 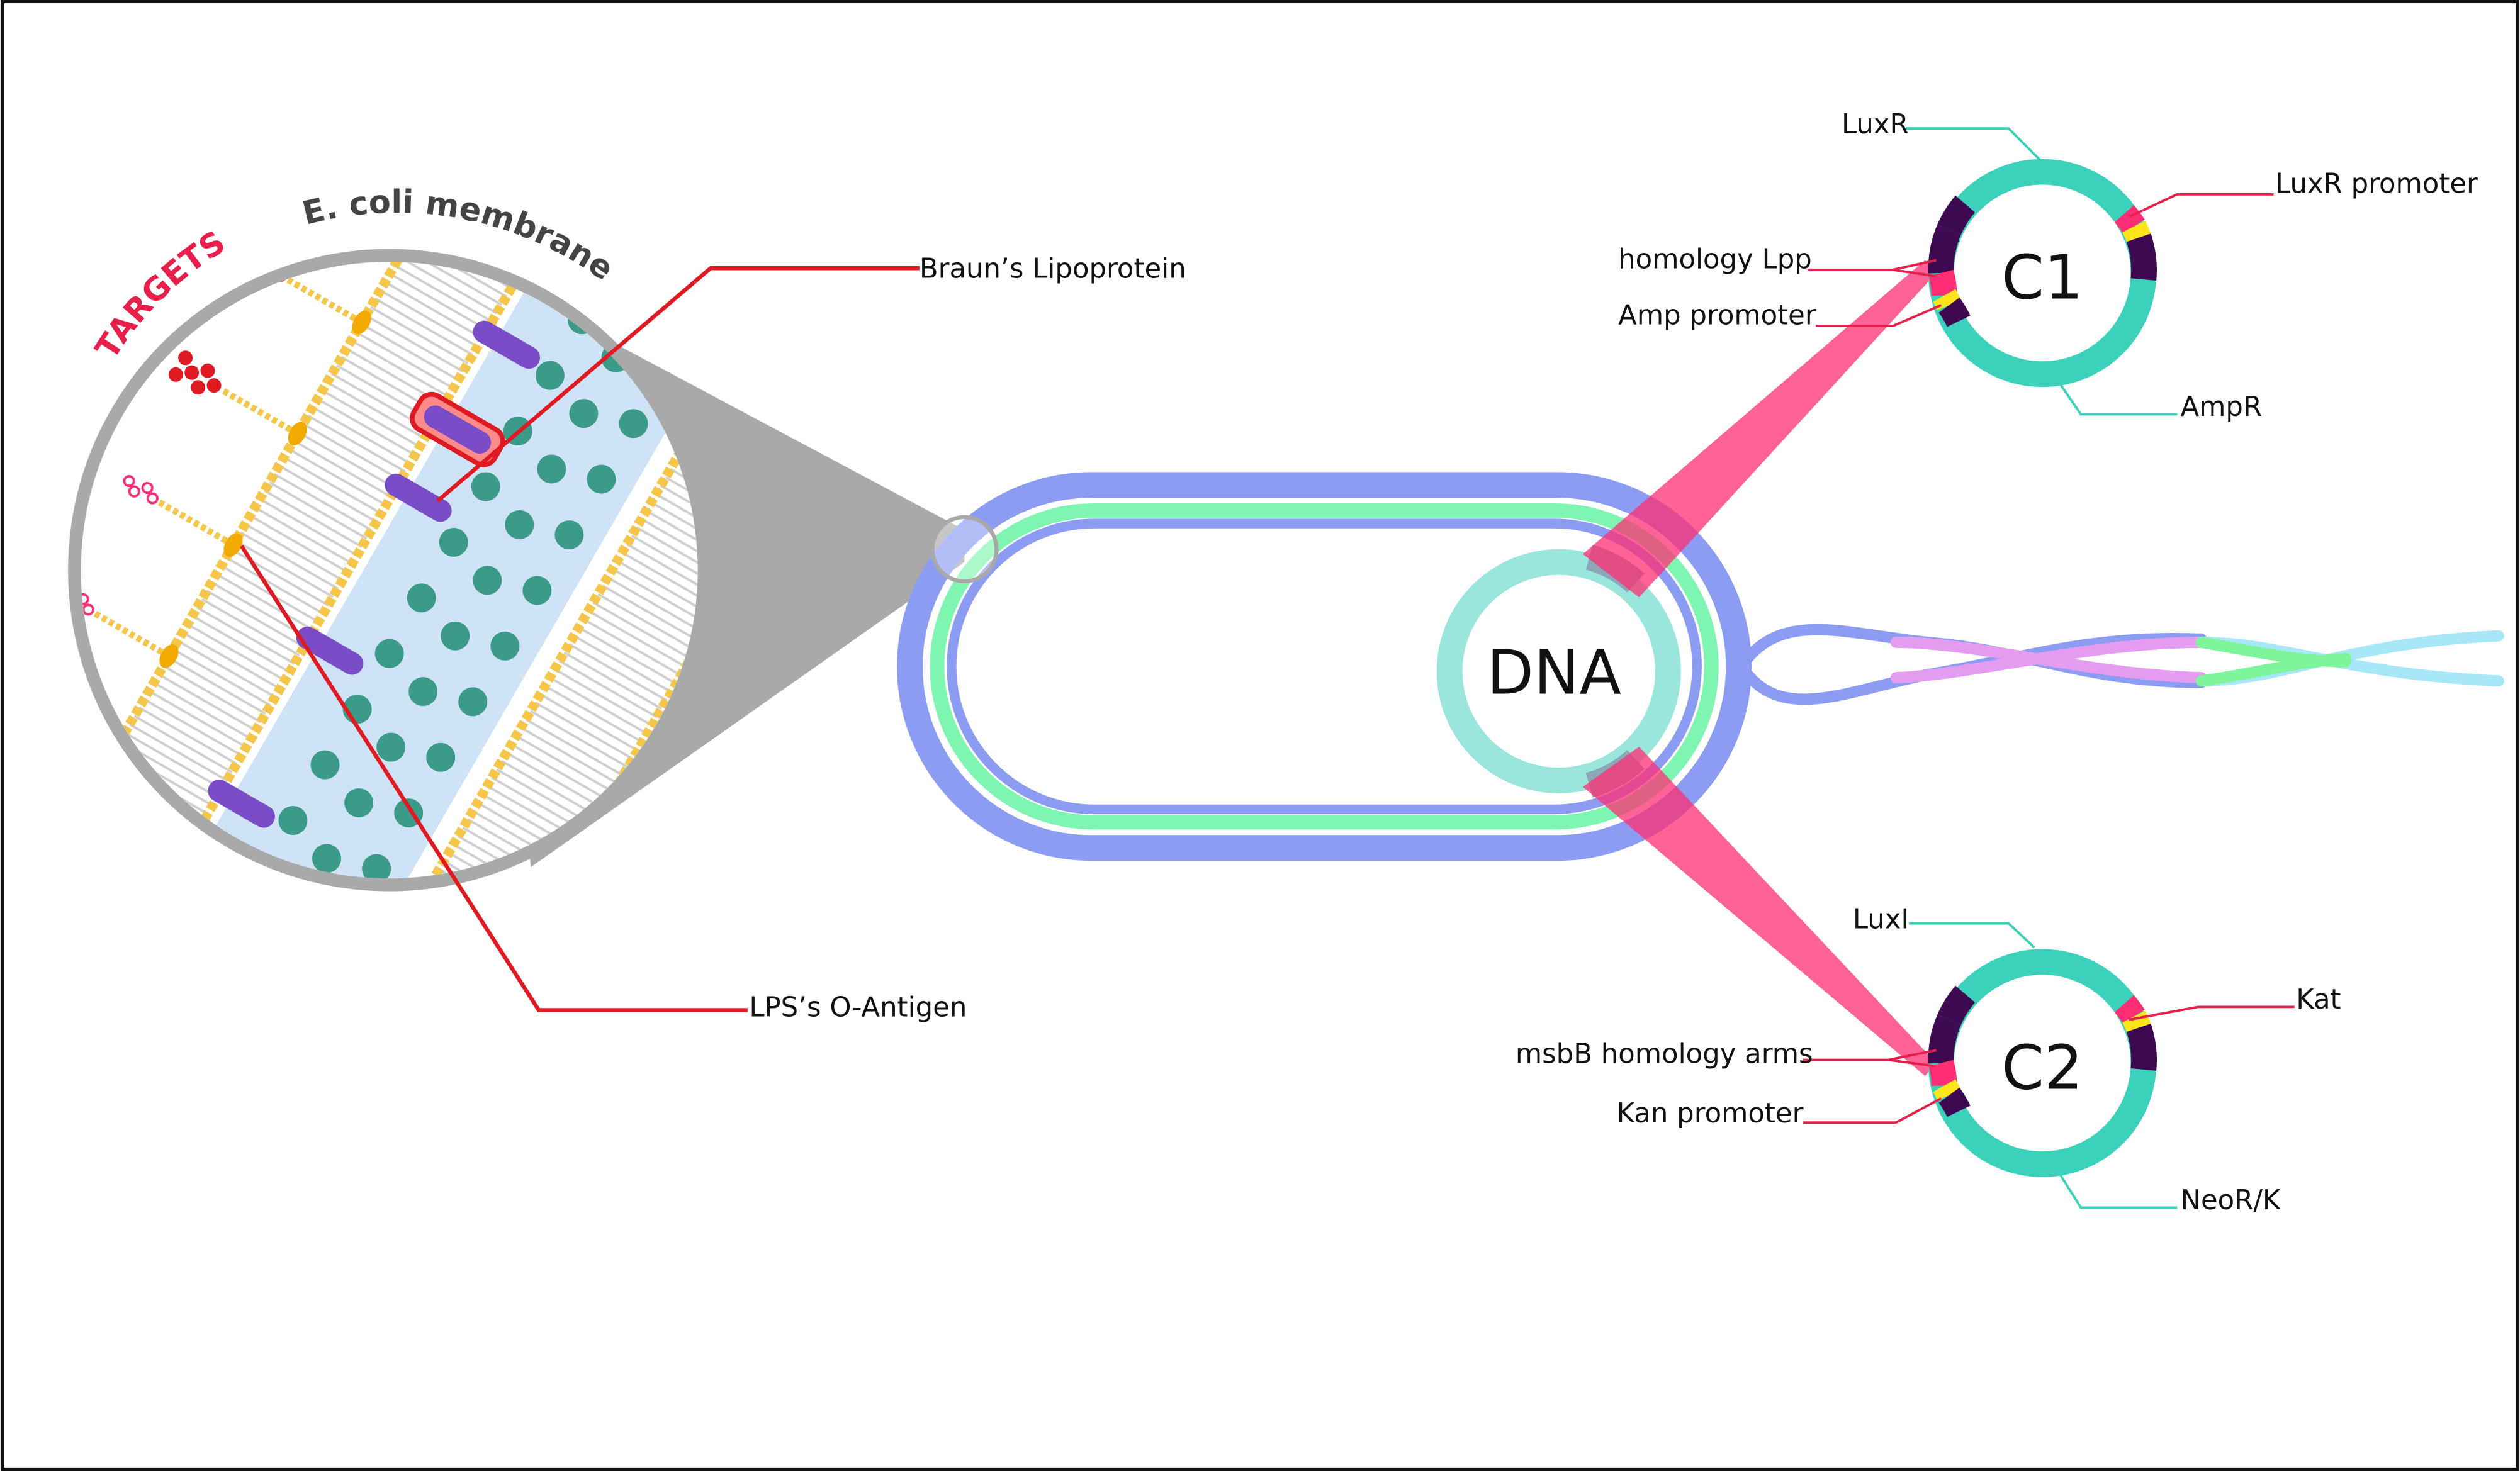 I want to click on c1-label-lines, so click(x=2041, y=271).